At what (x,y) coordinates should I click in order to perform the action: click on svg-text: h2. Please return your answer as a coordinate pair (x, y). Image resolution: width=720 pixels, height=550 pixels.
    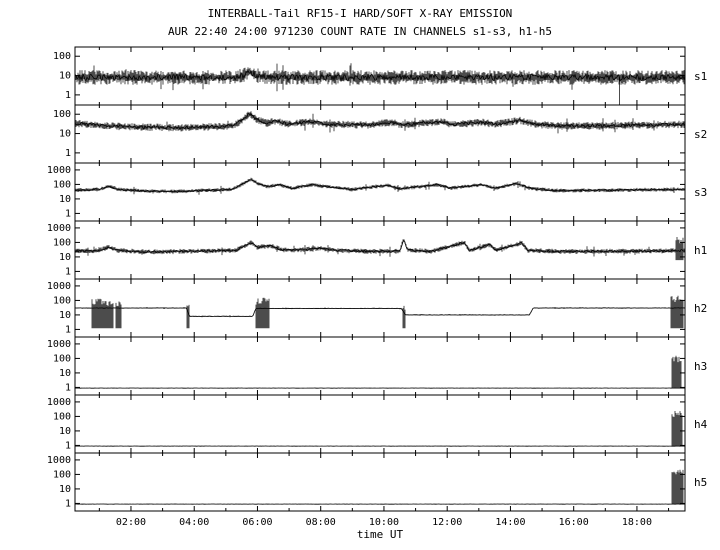
    Looking at the image, I should click on (700, 308).